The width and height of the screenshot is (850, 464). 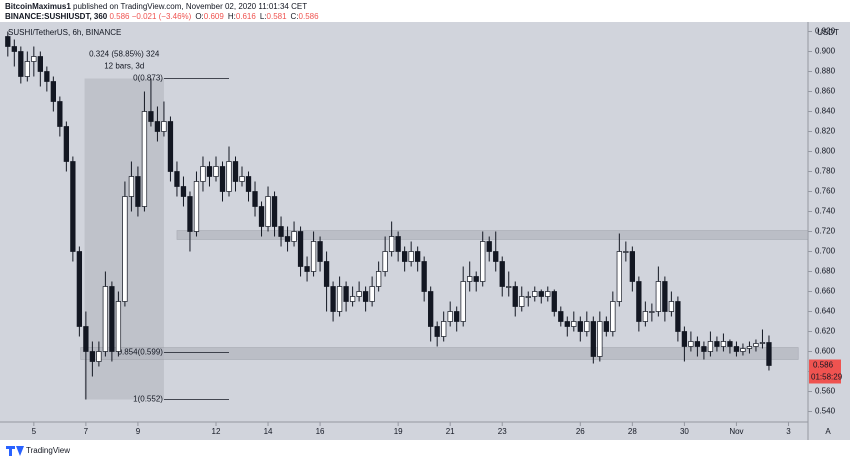 I want to click on symbol: BINANCE:SUSHIUSDT, 360, so click(x=56, y=16).